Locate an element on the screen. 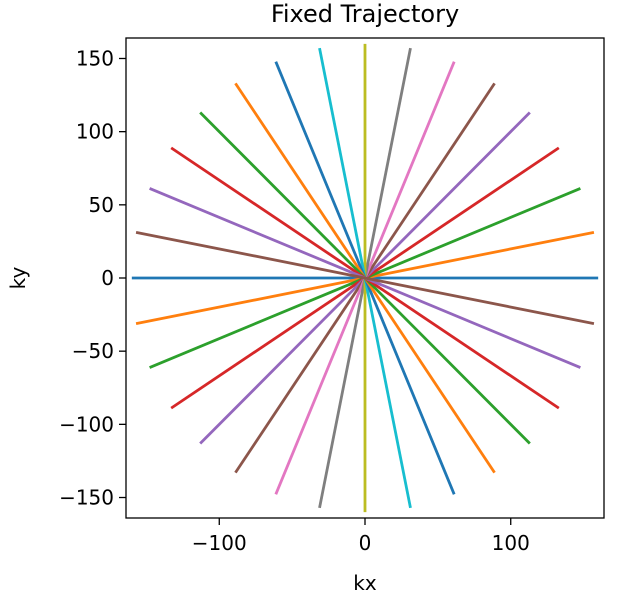 The height and width of the screenshot is (602, 634). y-axis-label: ky is located at coordinates (18, 277).